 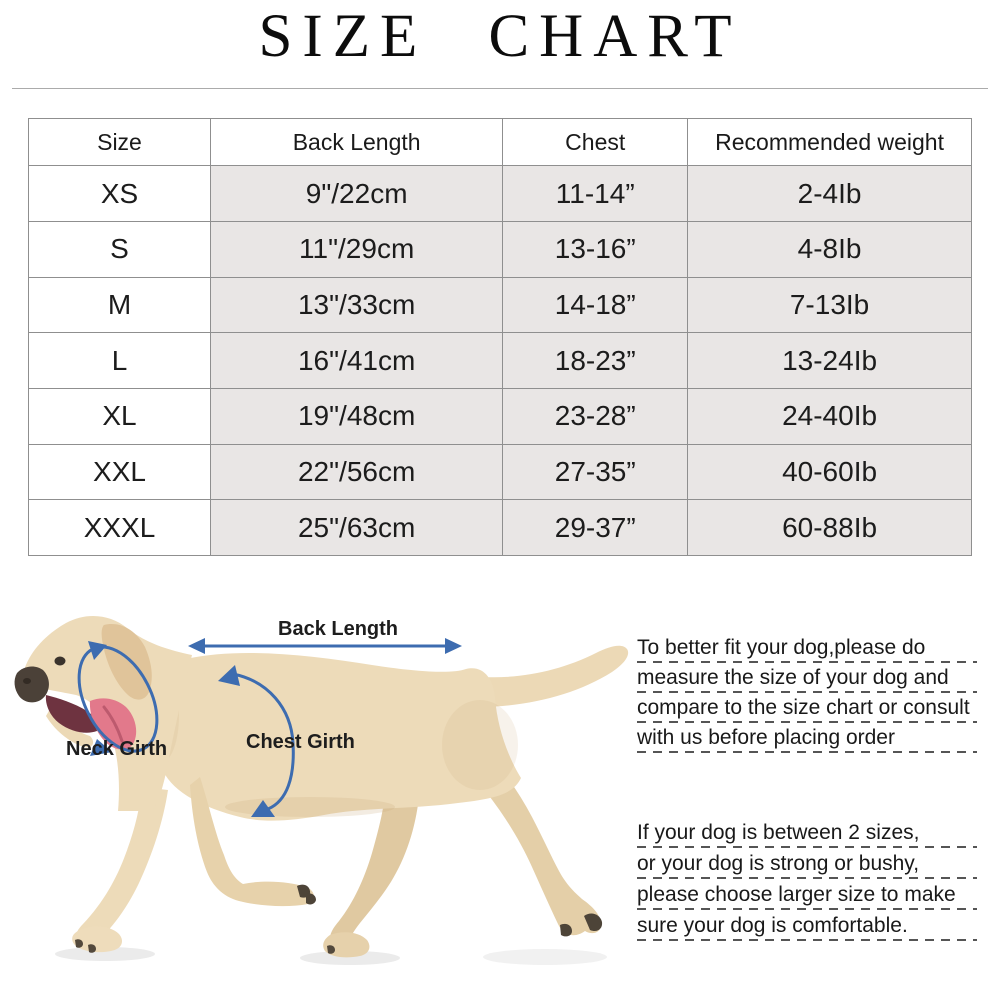 I want to click on cell-back-length: 25"/63cm, so click(x=356, y=527).